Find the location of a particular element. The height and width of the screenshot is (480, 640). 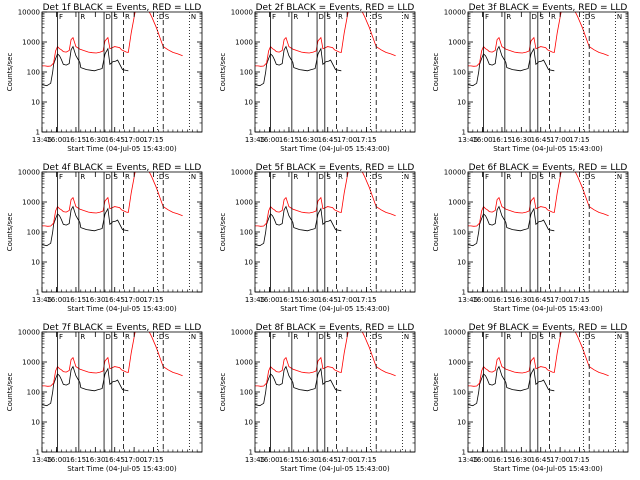

panel-title: Det 2f BLACK = Events, RED = LLD is located at coordinates (335, 8).